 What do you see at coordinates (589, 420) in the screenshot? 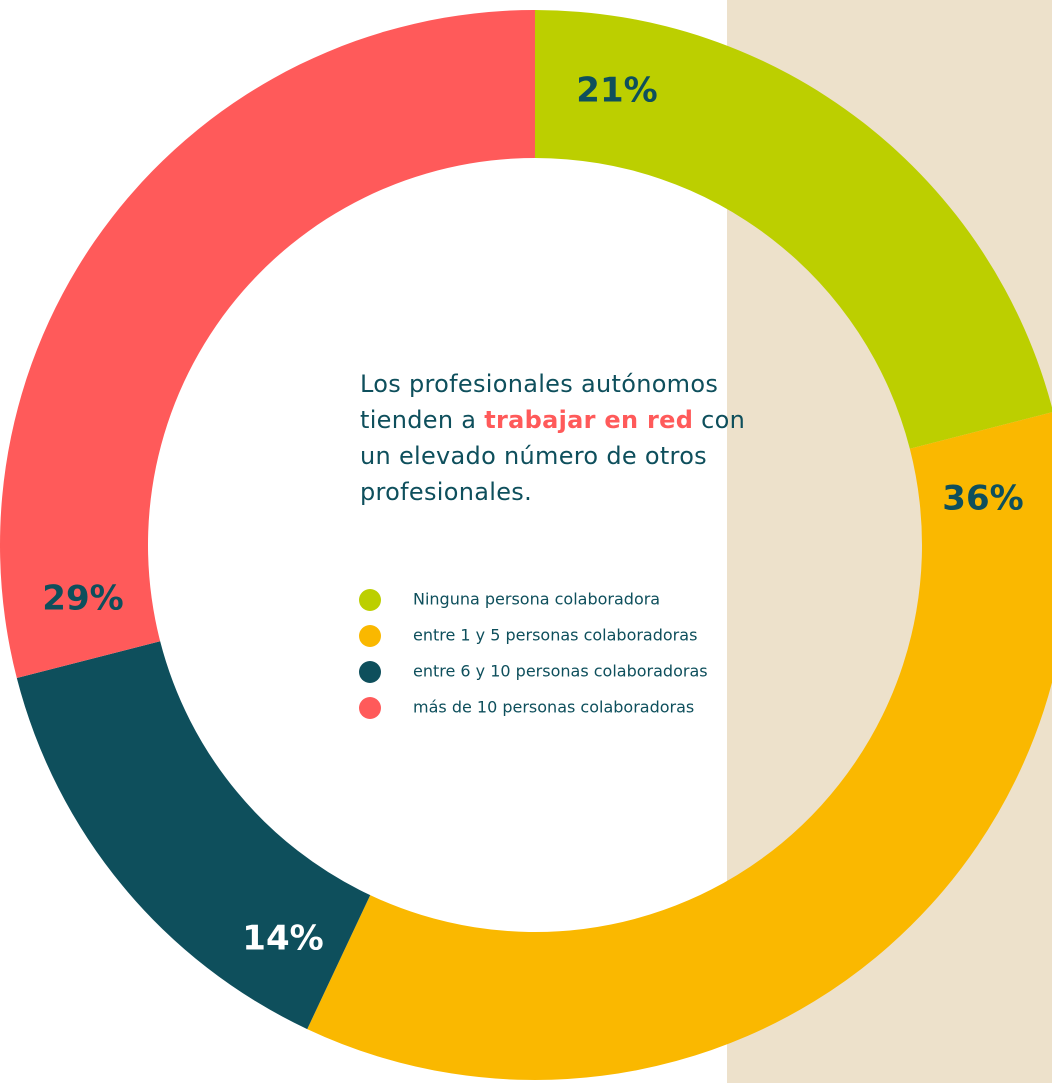
I see `annotation-highlight: trabajar en red` at bounding box center [589, 420].